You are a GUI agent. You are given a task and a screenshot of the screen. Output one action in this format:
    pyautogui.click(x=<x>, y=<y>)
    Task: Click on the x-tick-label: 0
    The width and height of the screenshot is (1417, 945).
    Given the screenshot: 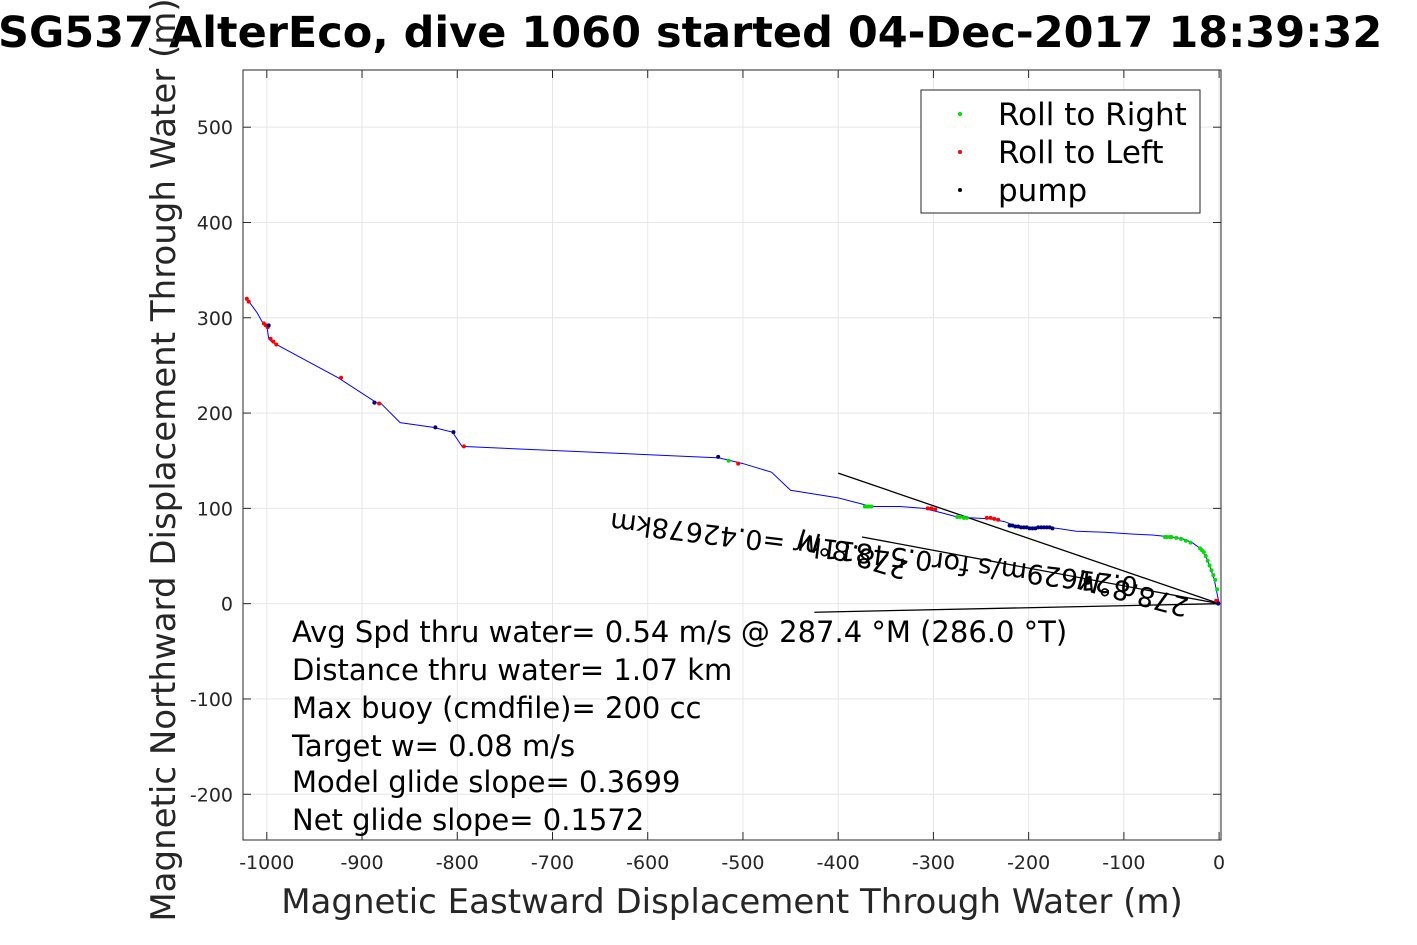 What is the action you would take?
    pyautogui.click(x=1219, y=863)
    